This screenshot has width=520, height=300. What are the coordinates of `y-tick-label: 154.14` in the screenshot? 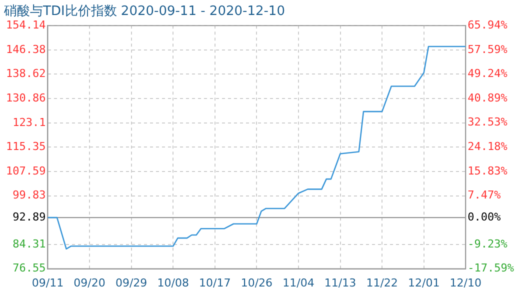 It's located at (26, 25).